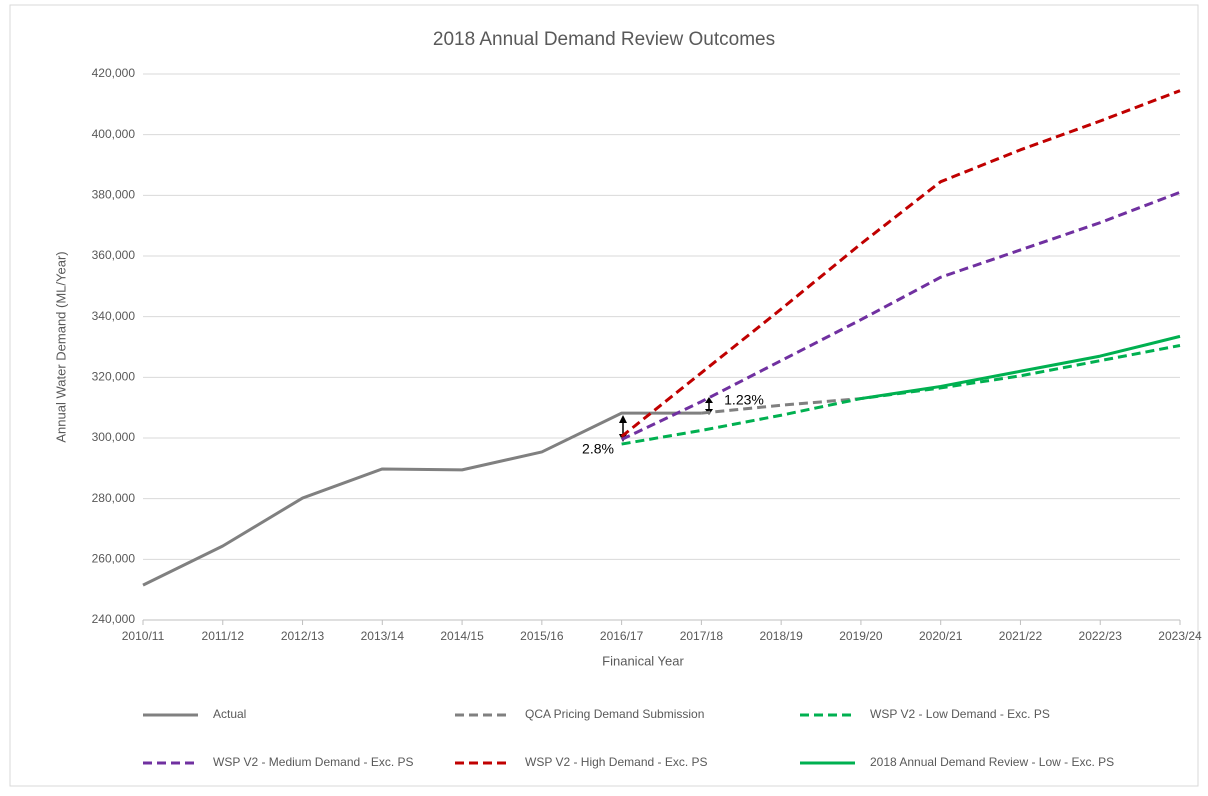 The image size is (1208, 796). What do you see at coordinates (114, 437) in the screenshot?
I see `y-tick-label: 300,000` at bounding box center [114, 437].